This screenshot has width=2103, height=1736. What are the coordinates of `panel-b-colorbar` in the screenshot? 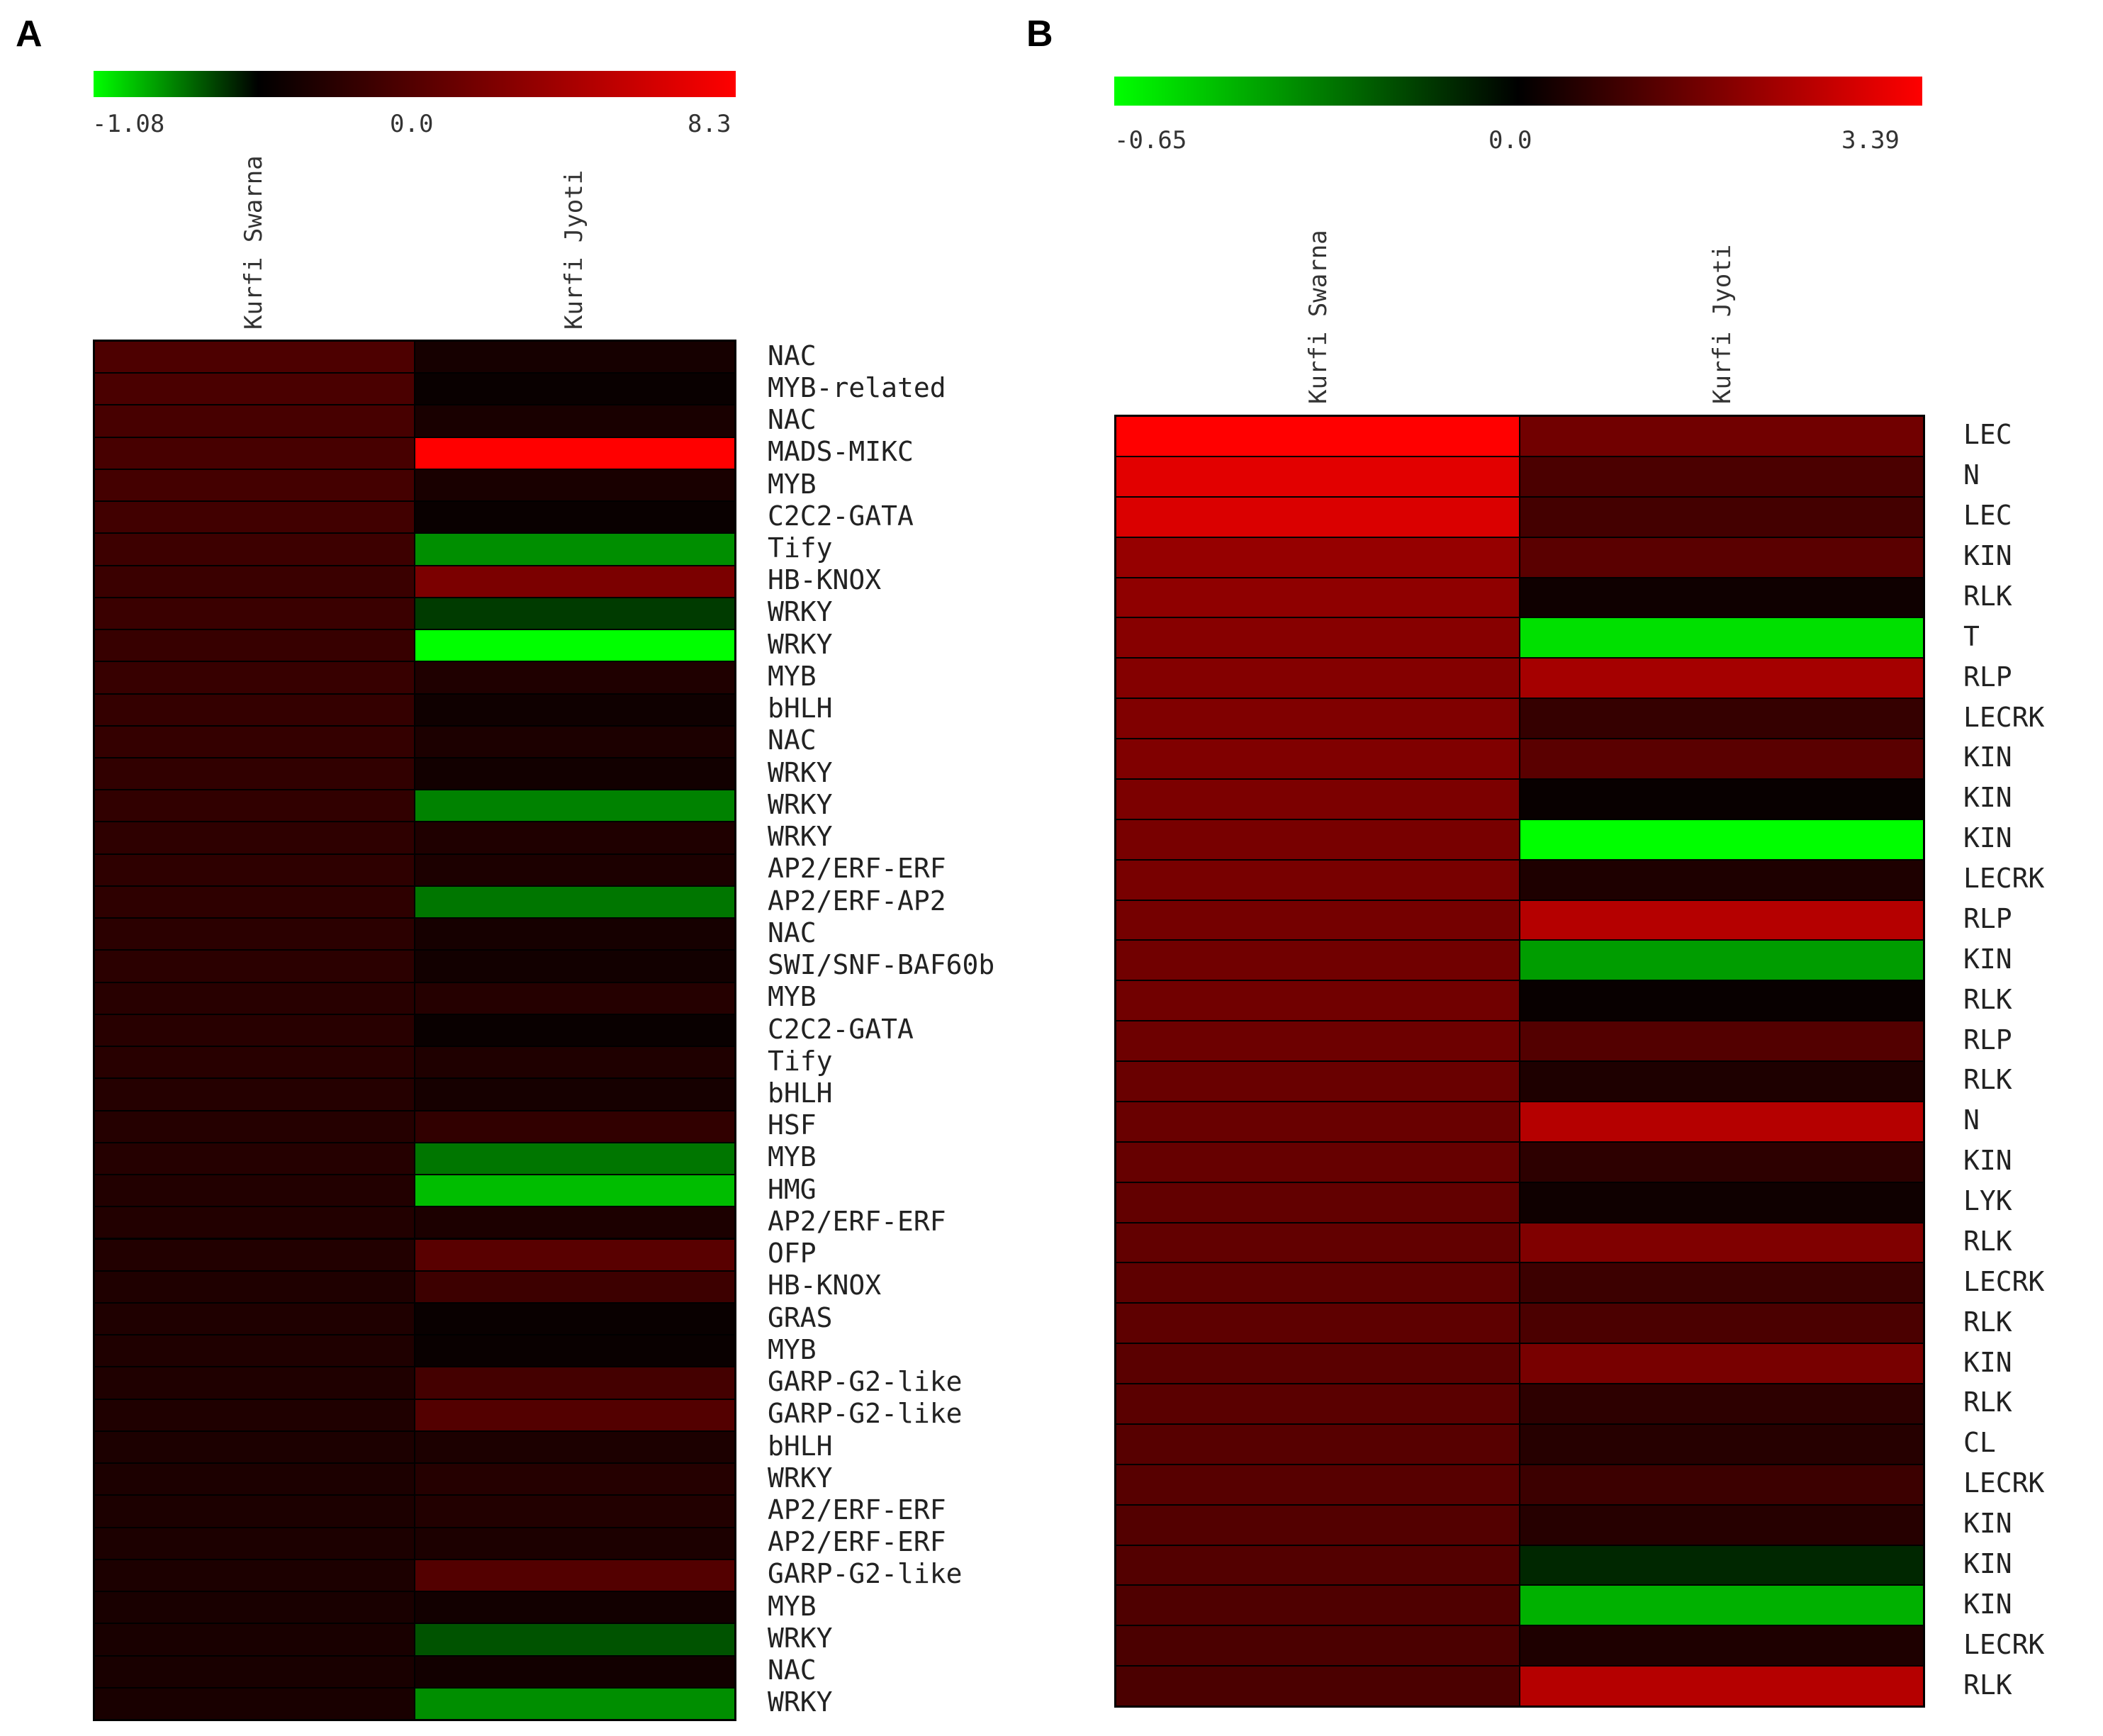 It's located at (1518, 91).